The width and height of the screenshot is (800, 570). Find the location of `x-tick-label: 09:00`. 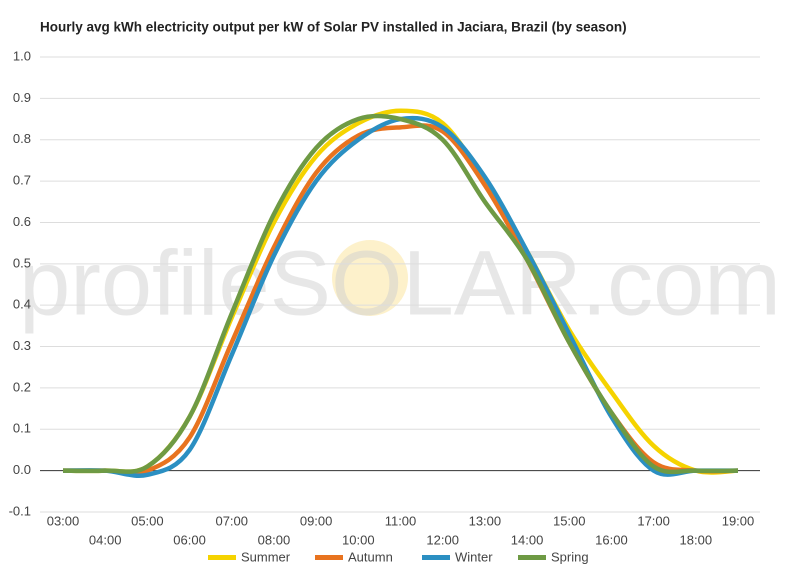

x-tick-label: 09:00 is located at coordinates (316, 520).